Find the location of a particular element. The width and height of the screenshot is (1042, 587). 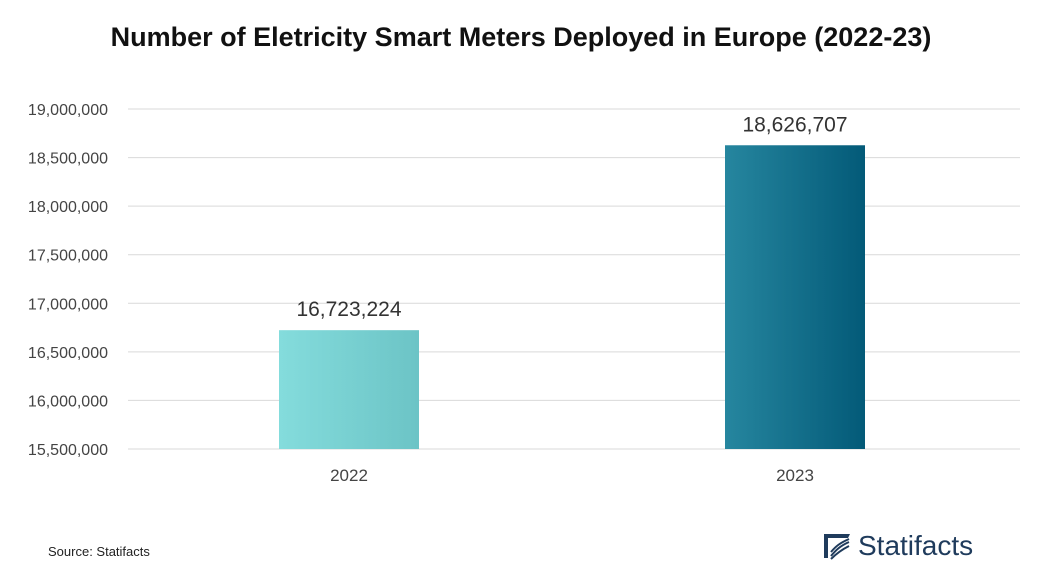

x-axis: 2022 2023 is located at coordinates (572, 475).